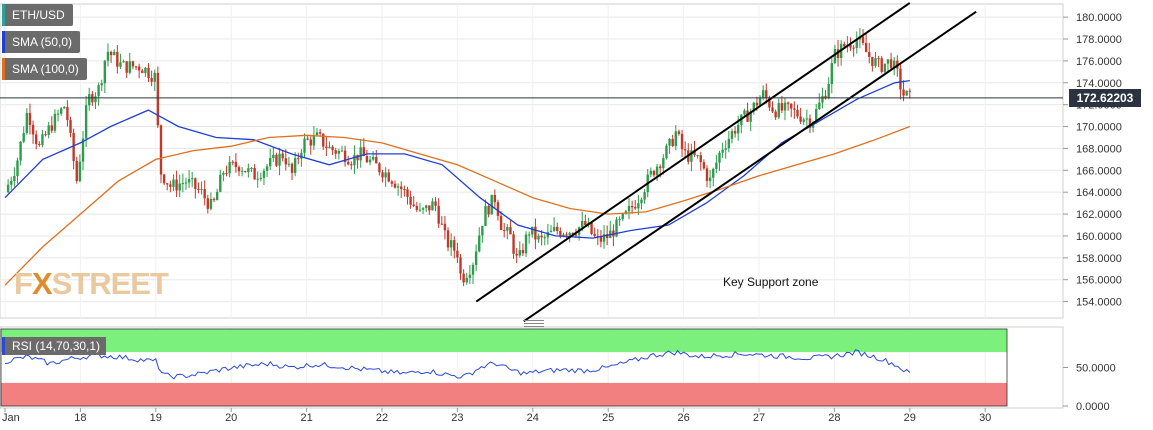 The width and height of the screenshot is (1153, 430). Describe the element at coordinates (534, 323) in the screenshot. I see `pane-resize-handle` at that location.